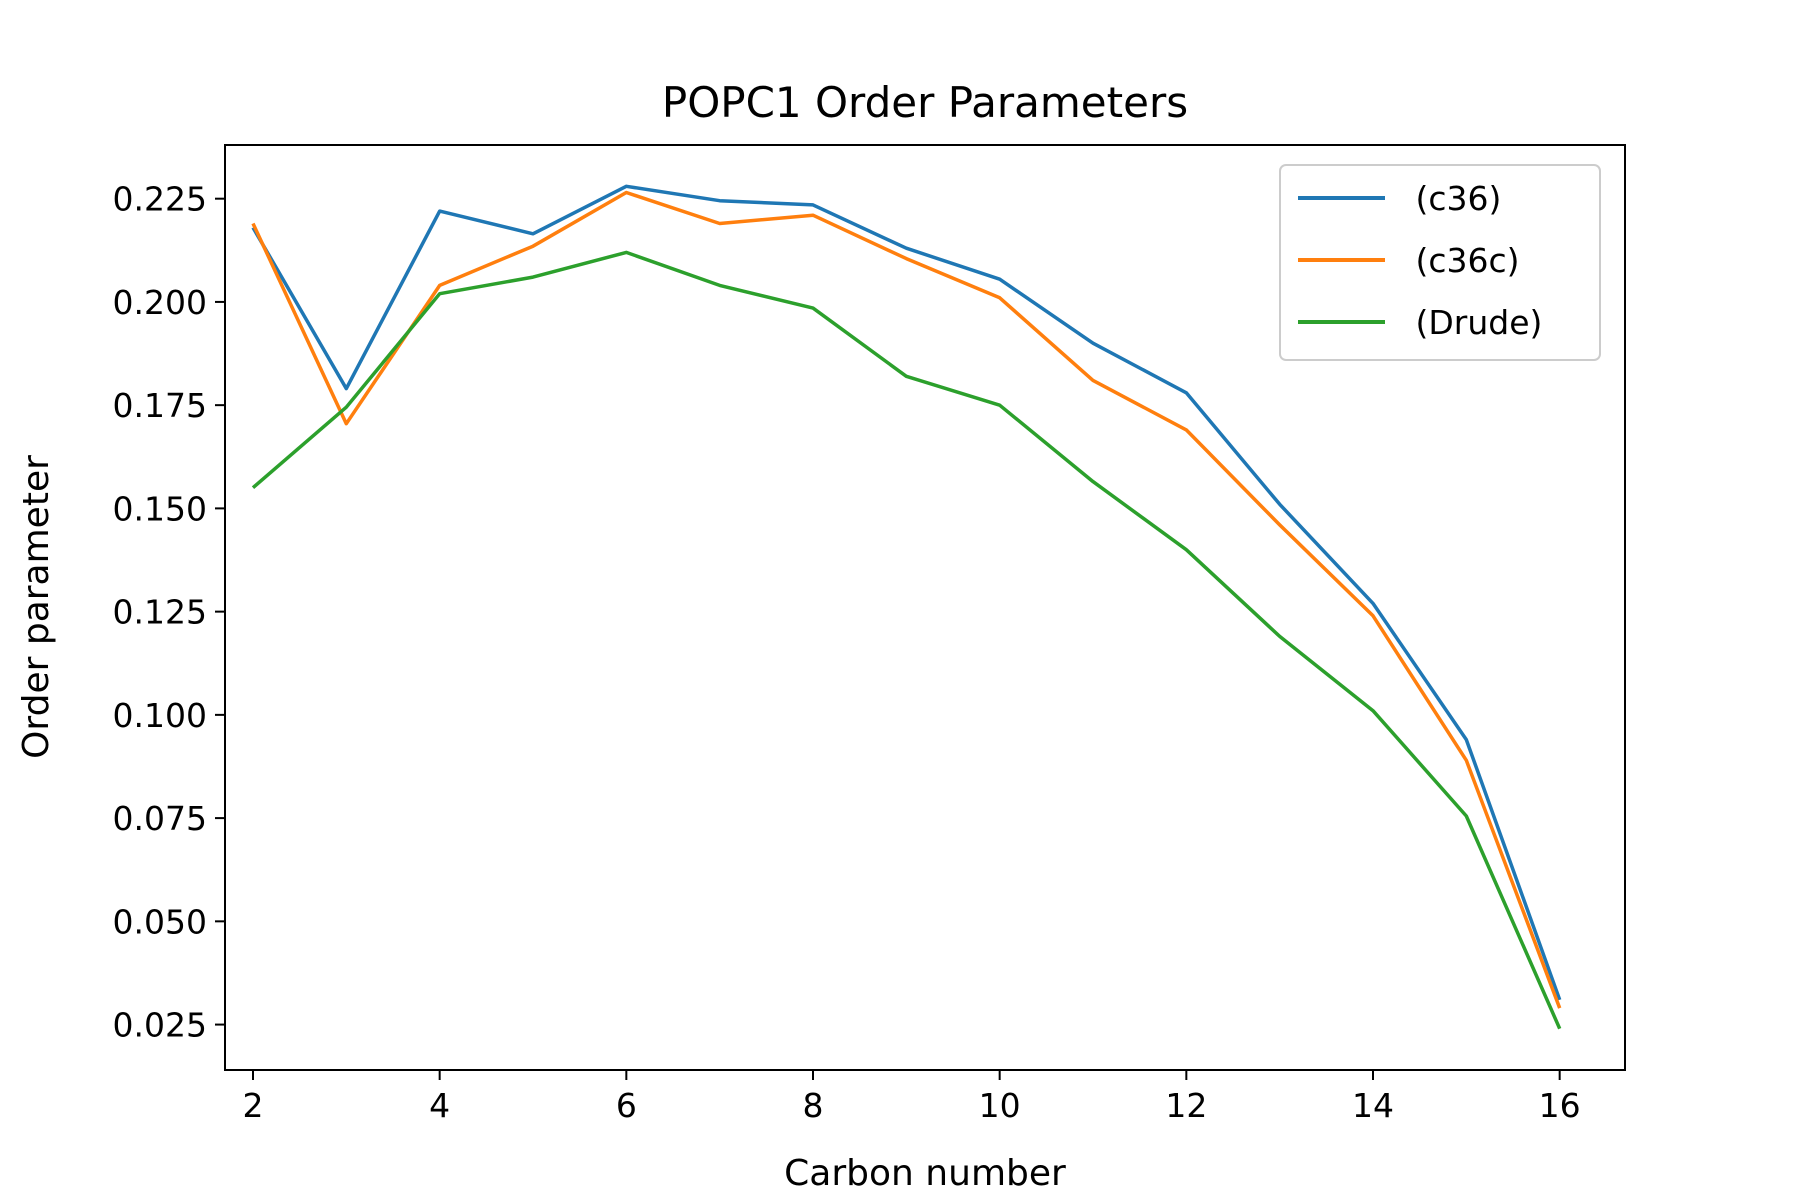 The image size is (1800, 1200). What do you see at coordinates (1473, 322) in the screenshot?
I see `legend-label-2: (Drude)` at bounding box center [1473, 322].